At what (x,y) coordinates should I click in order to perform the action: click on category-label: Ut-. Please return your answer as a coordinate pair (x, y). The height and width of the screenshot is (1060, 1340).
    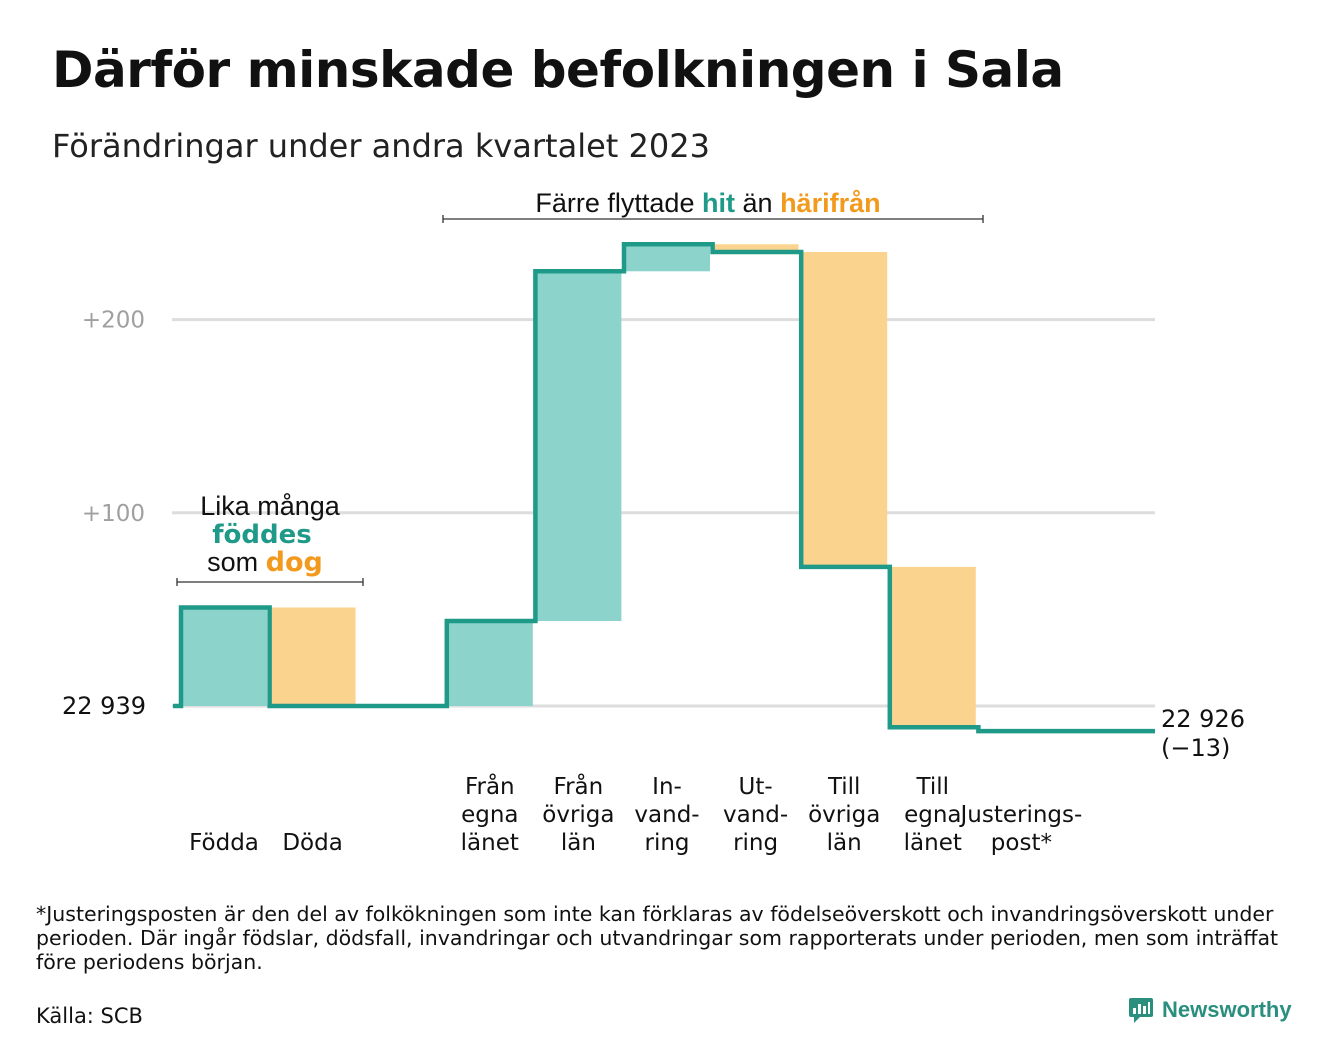
    Looking at the image, I should click on (756, 787).